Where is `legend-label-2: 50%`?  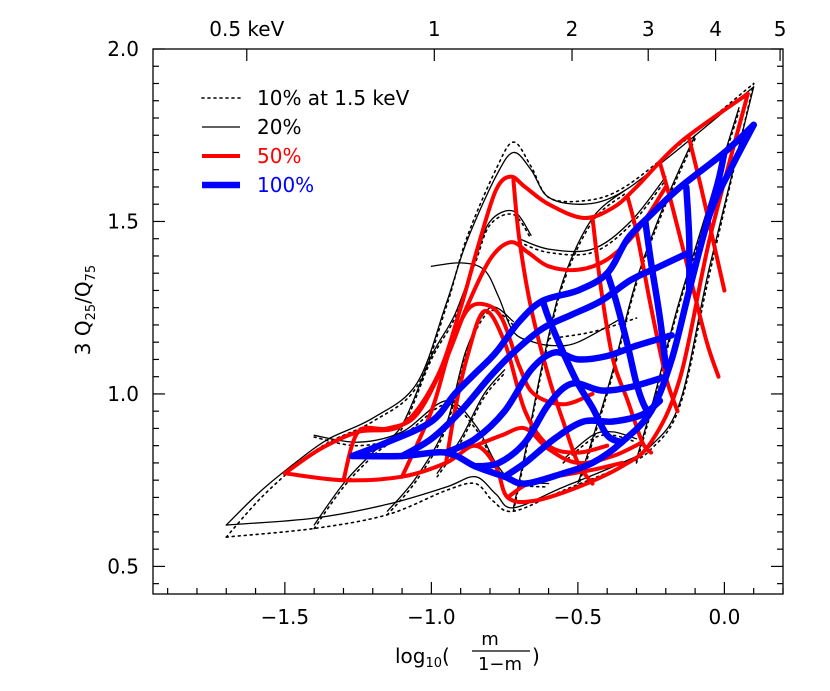 legend-label-2: 50% is located at coordinates (279, 156).